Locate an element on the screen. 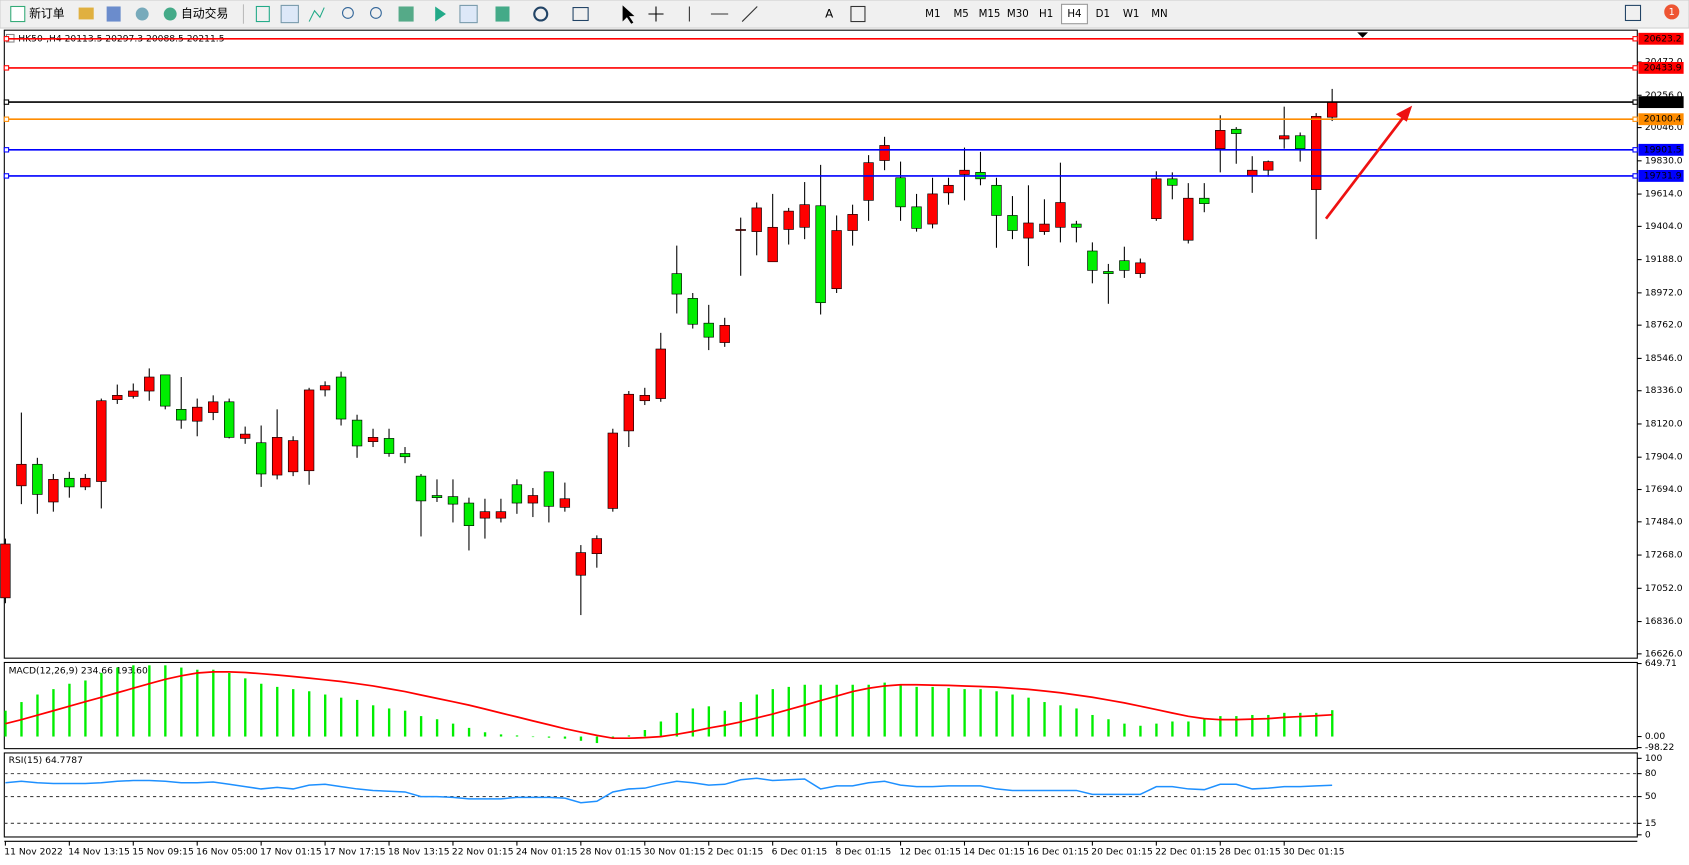  auto-trading-icon is located at coordinates (170, 14).